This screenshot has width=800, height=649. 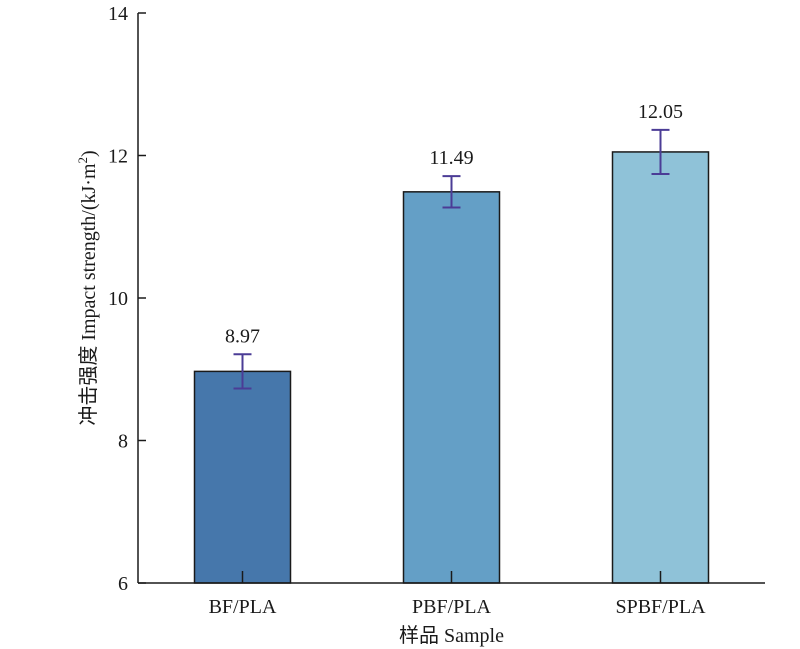 What do you see at coordinates (118, 299) in the screenshot?
I see `y-tick-label: 10` at bounding box center [118, 299].